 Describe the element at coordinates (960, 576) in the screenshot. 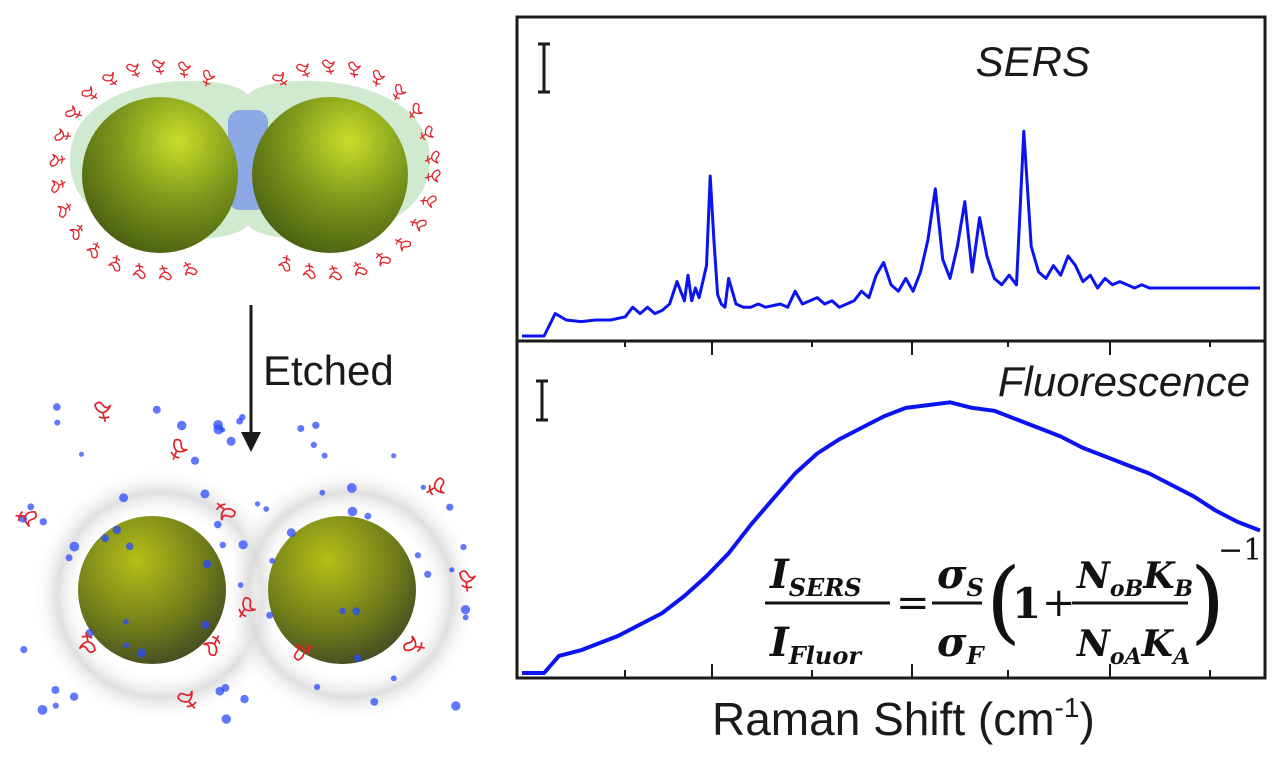

I see `svg-text: σS` at that location.